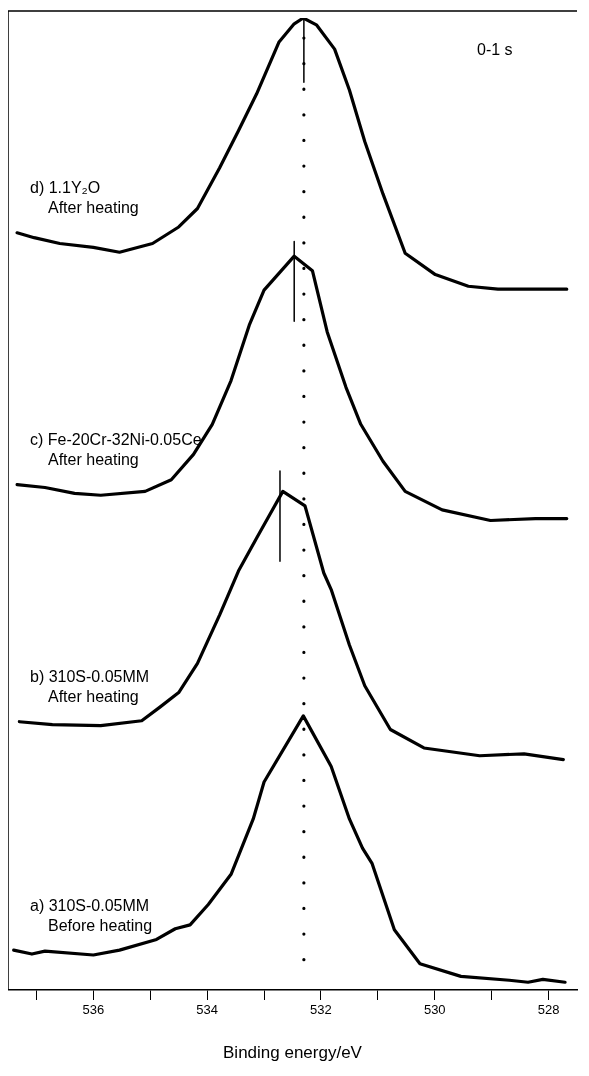  I want to click on series-label: a) 310S-0.05MM Before heating, so click(91, 915).